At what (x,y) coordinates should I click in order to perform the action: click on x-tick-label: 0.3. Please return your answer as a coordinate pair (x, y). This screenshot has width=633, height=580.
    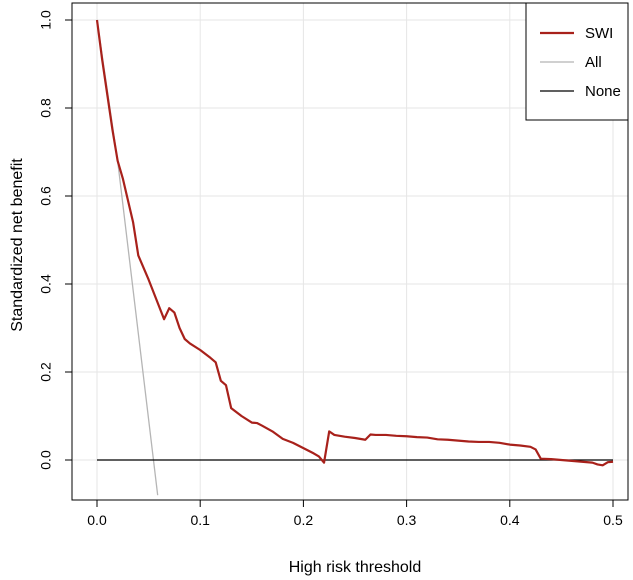
    Looking at the image, I should click on (407, 520).